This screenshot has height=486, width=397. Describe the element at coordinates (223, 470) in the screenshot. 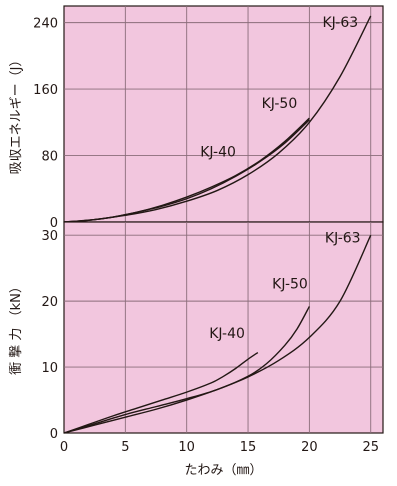

I see `x-axis-label: たわみ（㎜）` at that location.